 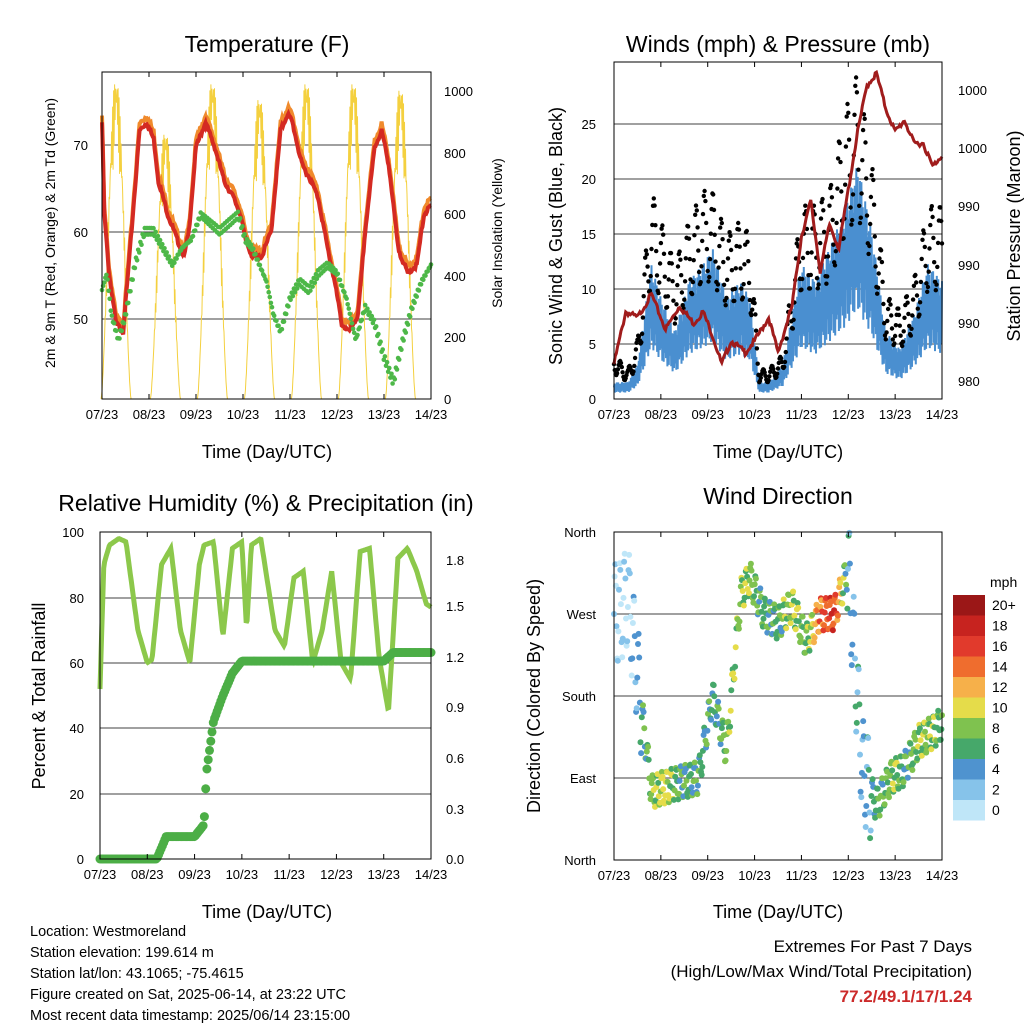 What do you see at coordinates (1000, 708) in the screenshot?
I see `legend-label: 10` at bounding box center [1000, 708].